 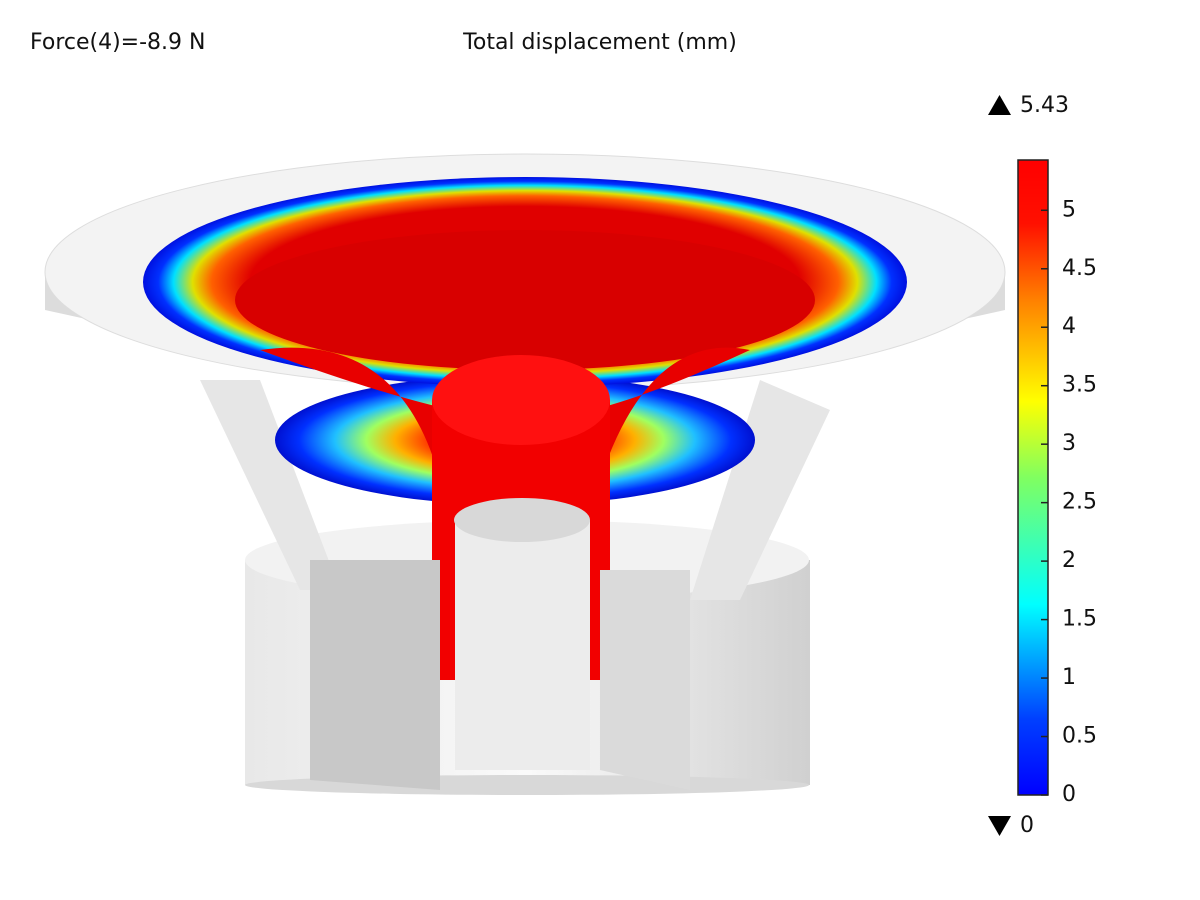 What do you see at coordinates (1069, 677) in the screenshot?
I see `colorbar-tick-label: 1` at bounding box center [1069, 677].